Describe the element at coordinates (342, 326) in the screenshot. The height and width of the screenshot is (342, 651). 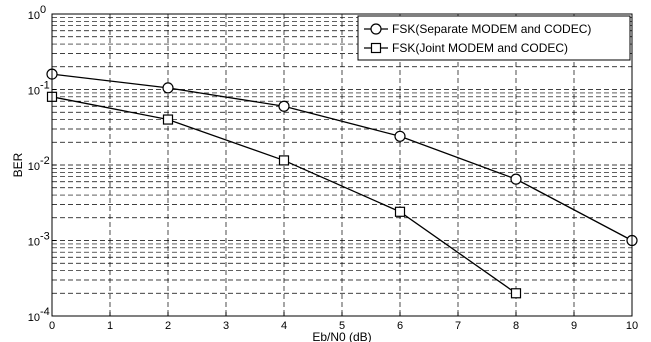
I see `x-tick-label: 5` at that location.